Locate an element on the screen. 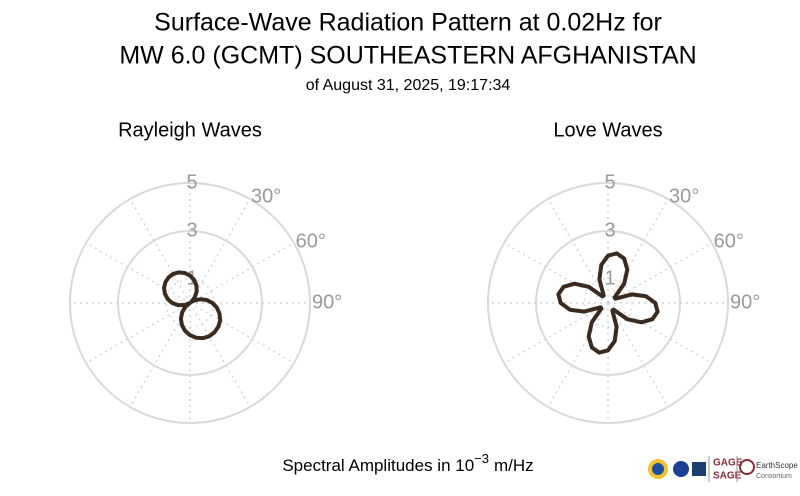  footnote-text: Spectral Amplitudes in 10 is located at coordinates (378, 465).